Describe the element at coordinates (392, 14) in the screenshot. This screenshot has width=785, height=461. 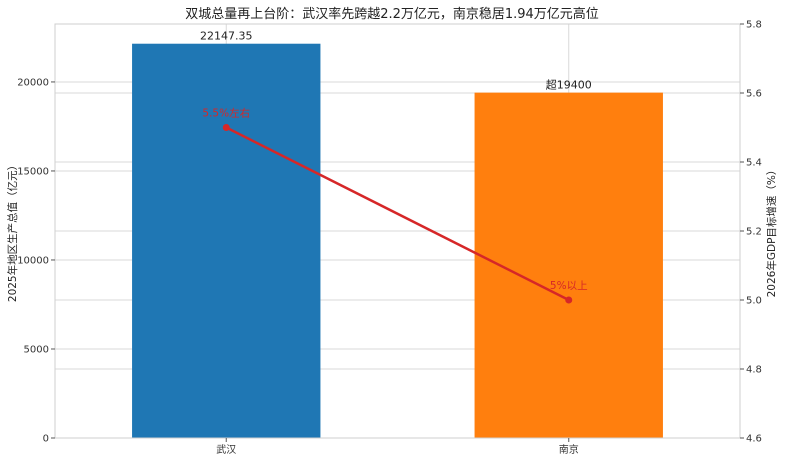
I see `chart-title: 双城总量再上台阶：武汉率先跨越2.2万亿元，南京稳居1.94万亿元高位` at that location.